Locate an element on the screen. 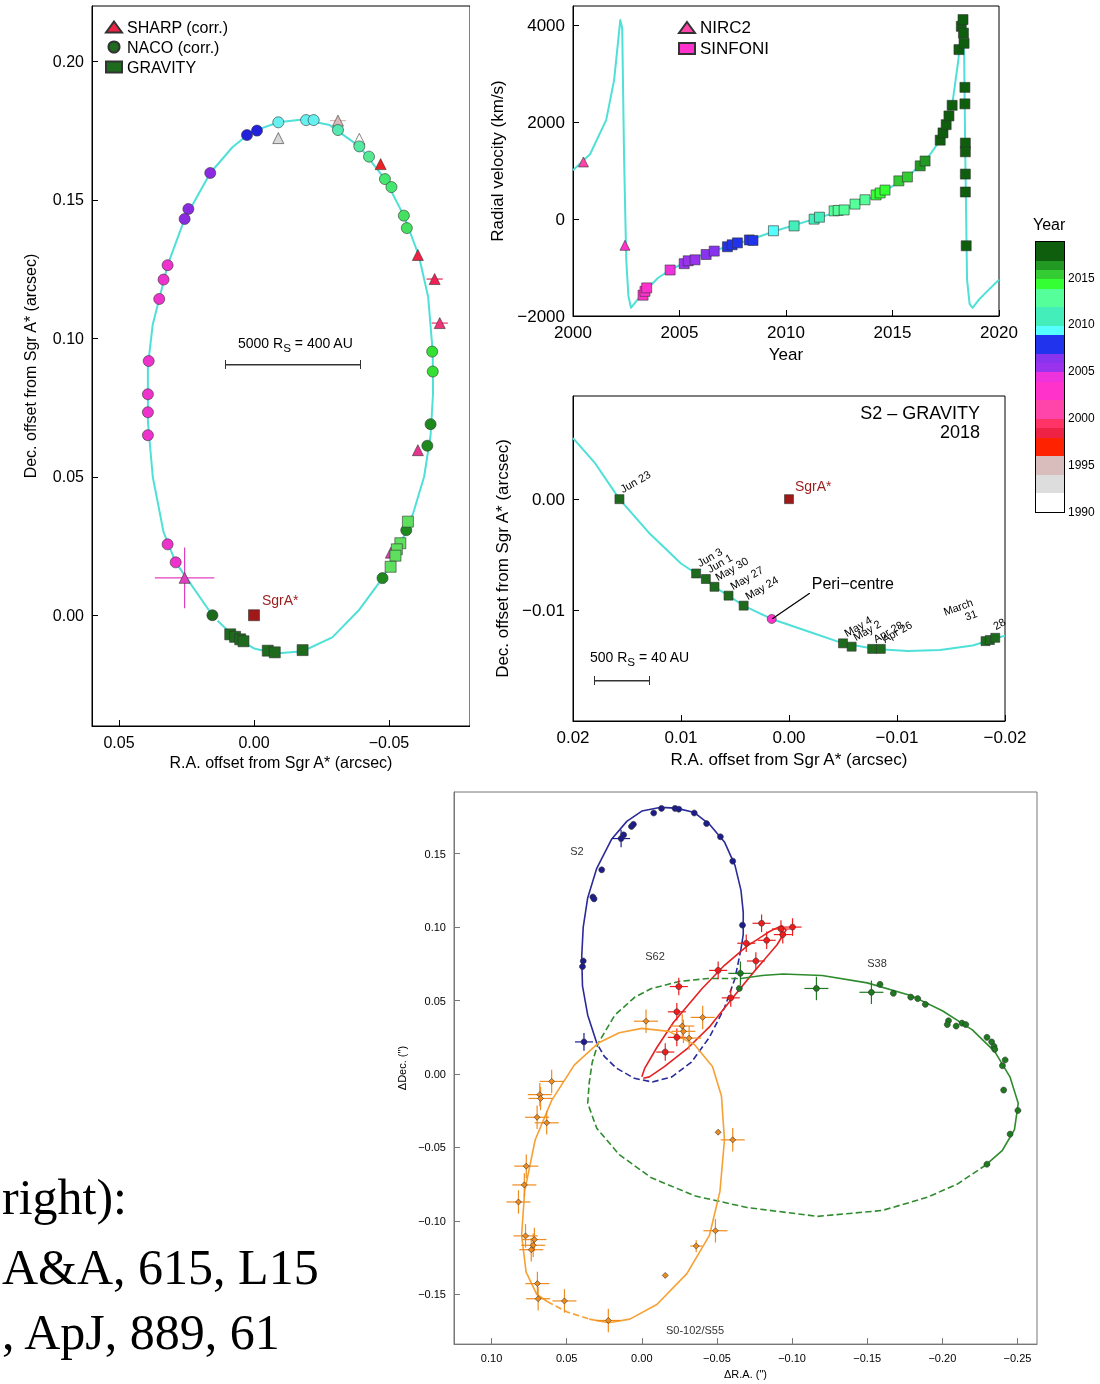 This screenshot has height=1384, width=1100. y-axis-title: Radial velocity (km/s) is located at coordinates (498, 161).